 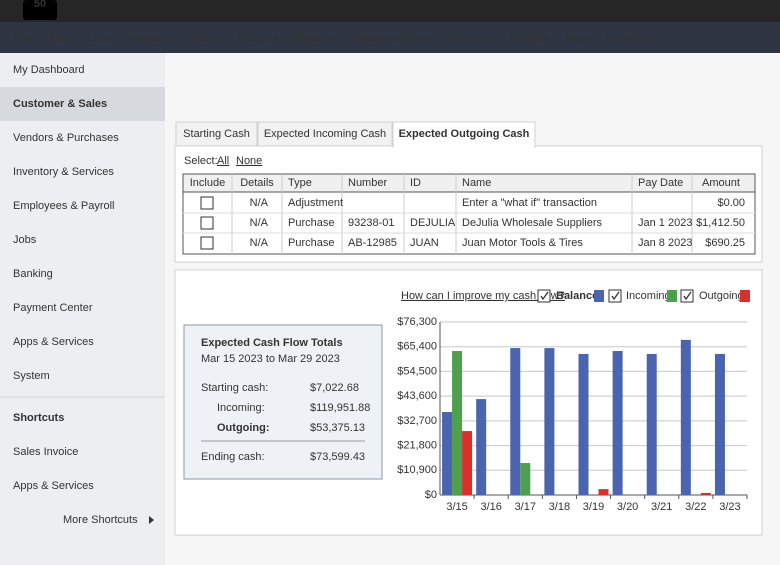 I want to click on tab-label: Starting Cash, so click(x=216, y=134).